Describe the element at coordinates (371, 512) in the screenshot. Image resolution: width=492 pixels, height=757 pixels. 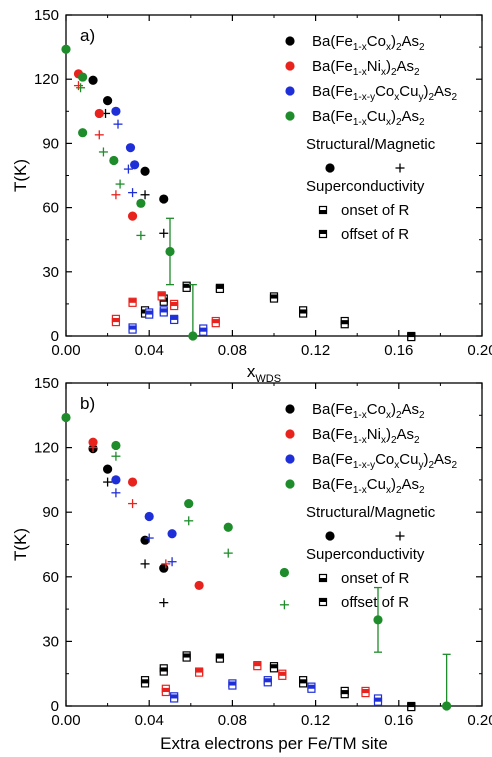
I see `legend-structural-label: Structural/Magnetic` at that location.